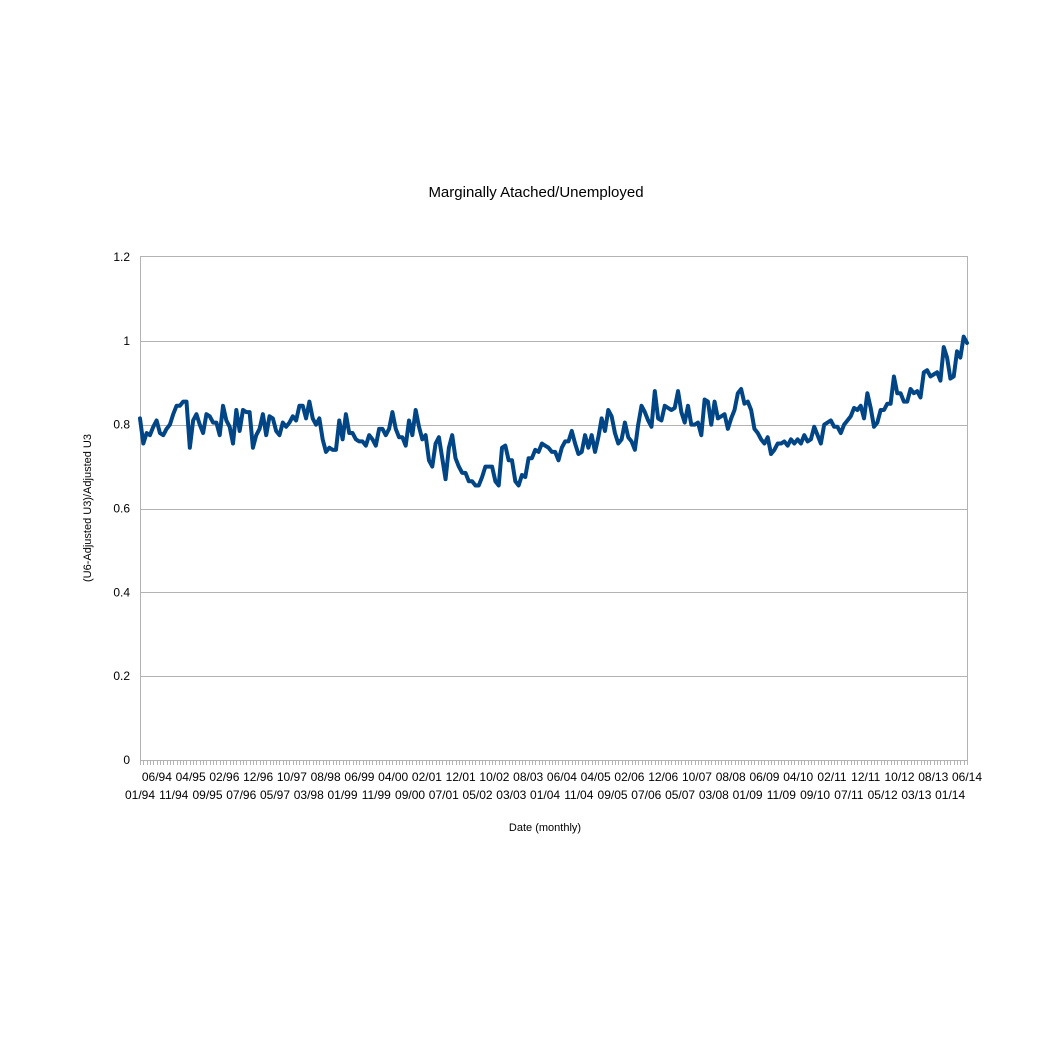  What do you see at coordinates (865, 777) in the screenshot?
I see `x-tick-label: 12/11` at bounding box center [865, 777].